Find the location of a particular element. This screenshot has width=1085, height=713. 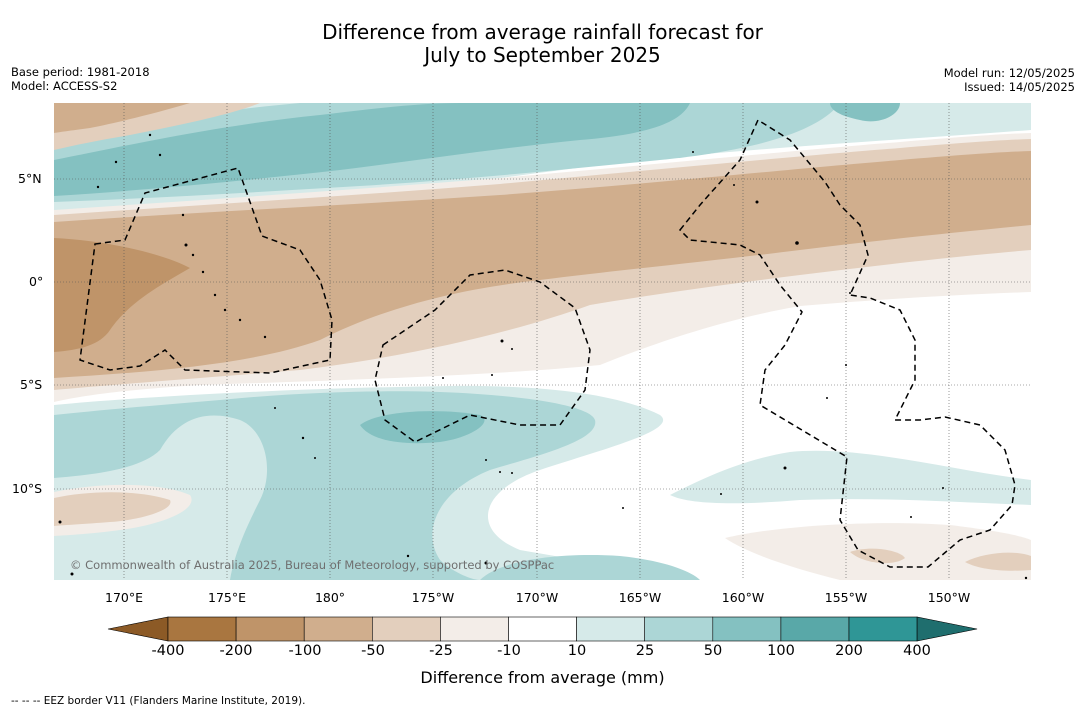

contour-brown-northwest-inner is located at coordinates (122, 118).